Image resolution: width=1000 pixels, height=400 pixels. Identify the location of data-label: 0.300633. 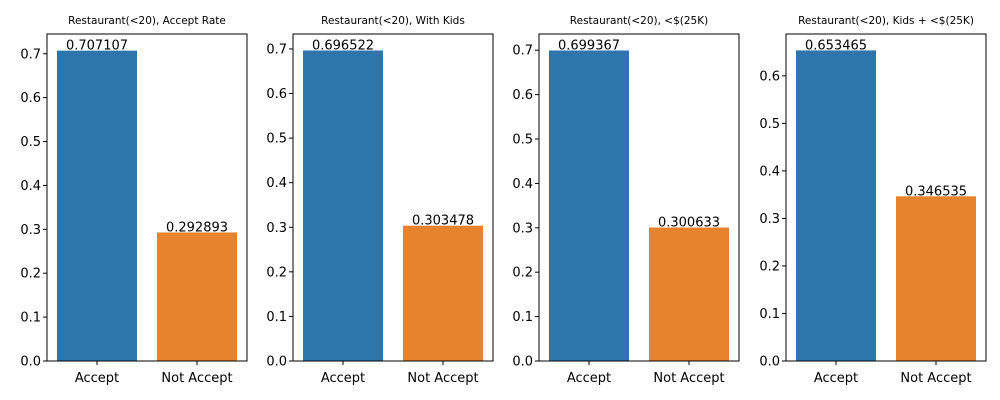
(689, 223).